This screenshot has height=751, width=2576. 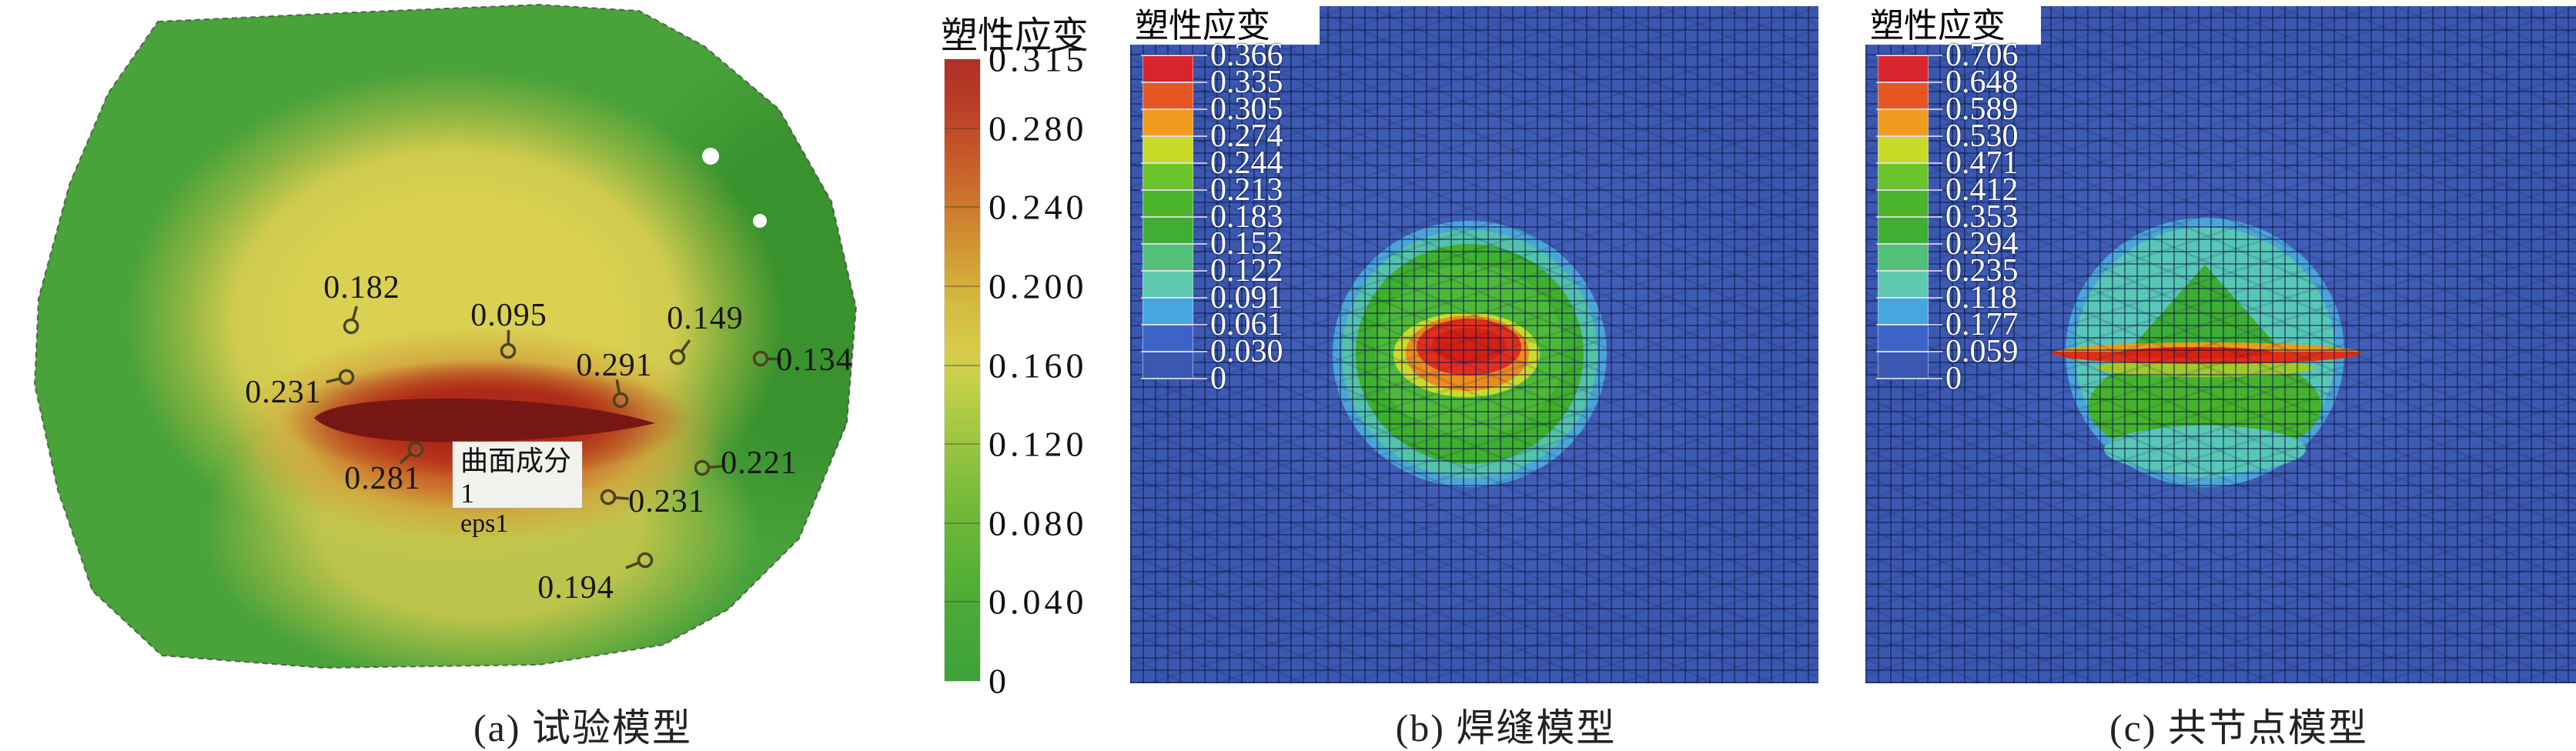 What do you see at coordinates (1982, 109) in the screenshot?
I see `legend-value-label: 0.589` at bounding box center [1982, 109].